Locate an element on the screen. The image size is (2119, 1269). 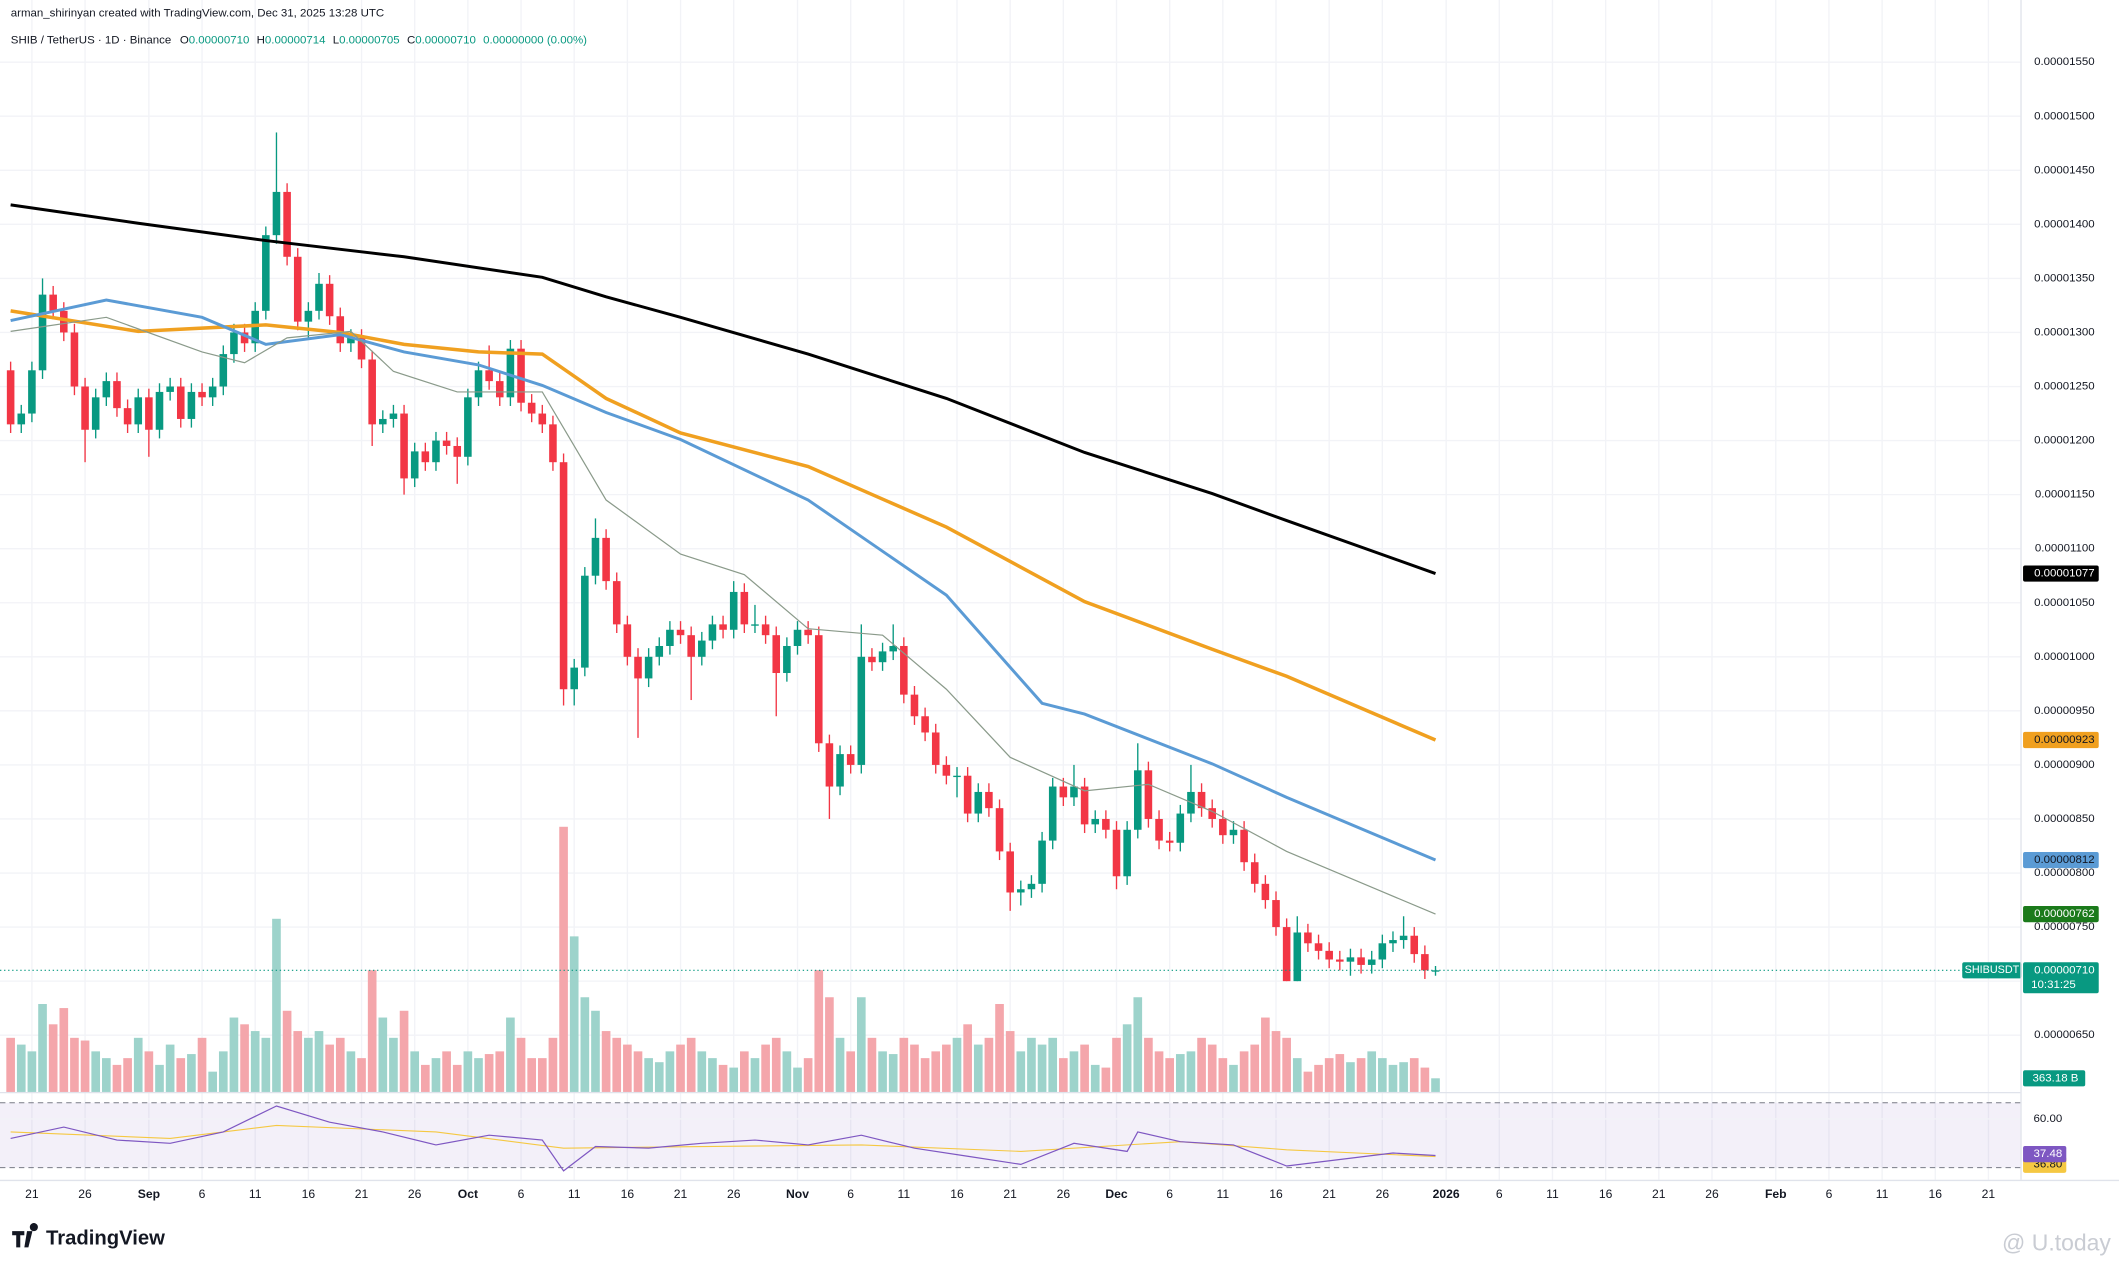
x-tick-label: Sep is located at coordinates (149, 1194).